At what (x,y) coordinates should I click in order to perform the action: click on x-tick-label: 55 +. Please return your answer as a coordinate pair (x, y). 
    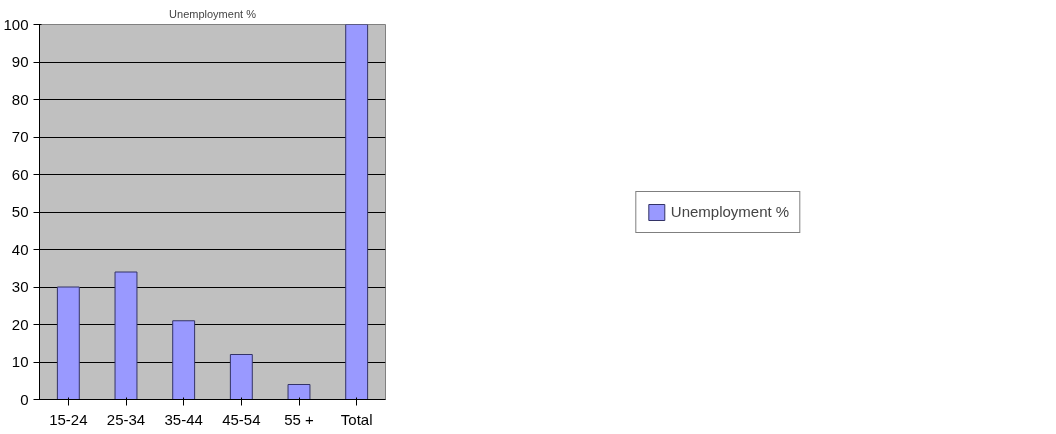
    Looking at the image, I should click on (299, 419).